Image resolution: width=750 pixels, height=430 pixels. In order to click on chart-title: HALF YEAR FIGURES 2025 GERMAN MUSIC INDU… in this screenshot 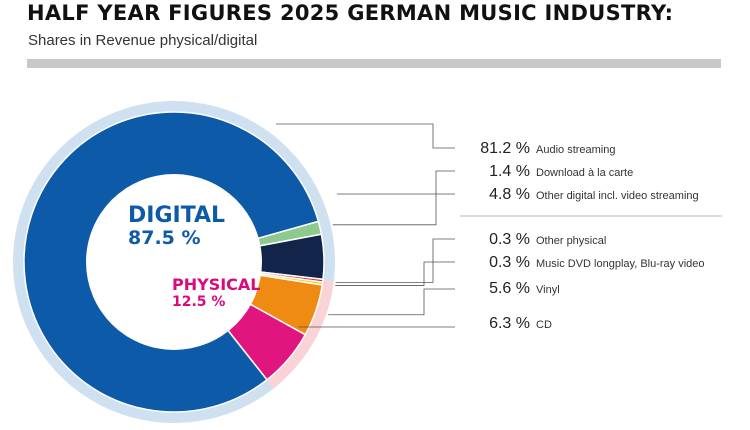, I will do `click(350, 13)`.